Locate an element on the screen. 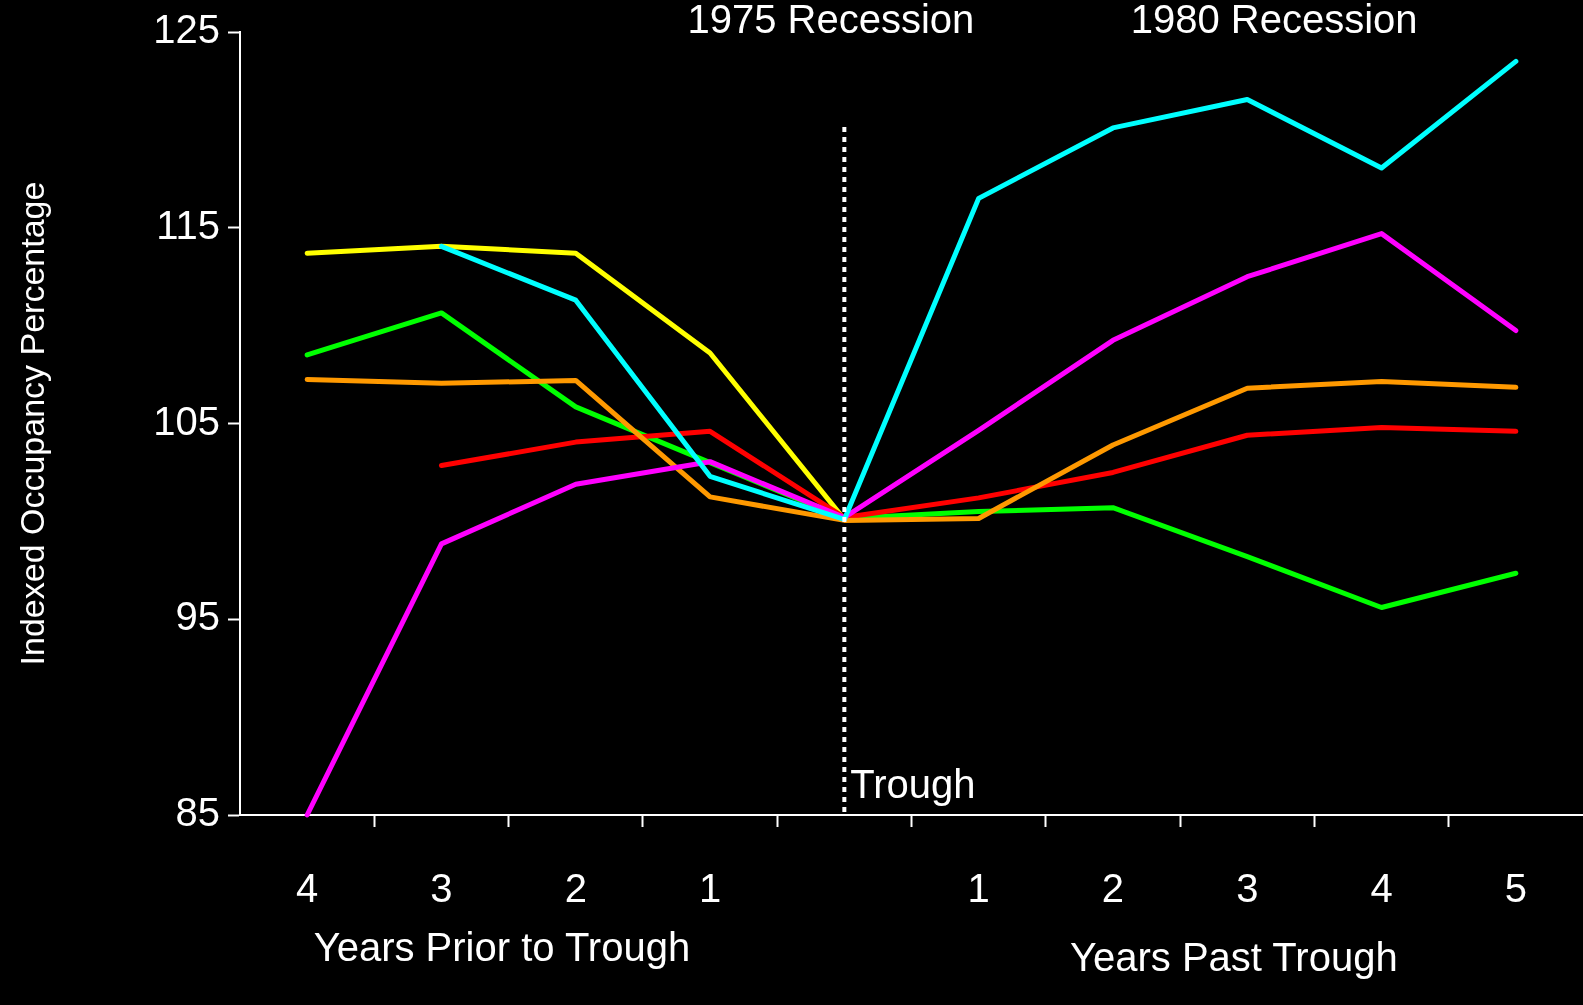  y-tick-label: 95 is located at coordinates (197, 616).